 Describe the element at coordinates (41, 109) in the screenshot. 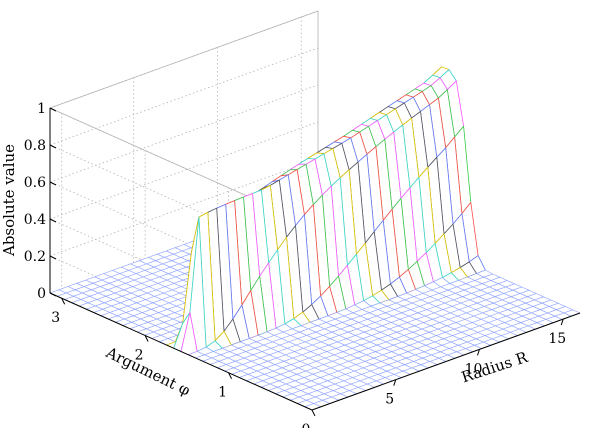

I see `z-tick-label: 1` at that location.